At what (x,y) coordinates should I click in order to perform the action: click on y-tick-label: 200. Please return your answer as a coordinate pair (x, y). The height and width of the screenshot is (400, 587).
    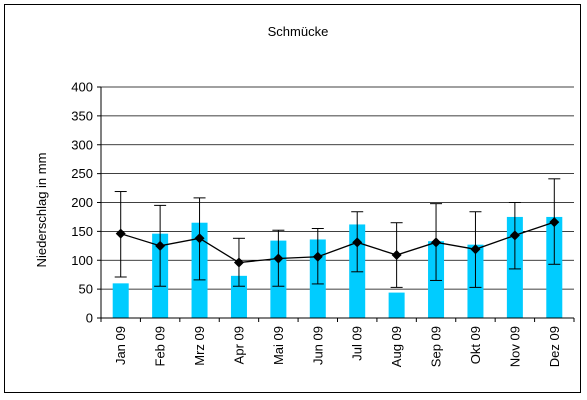
    Looking at the image, I should click on (82, 202).